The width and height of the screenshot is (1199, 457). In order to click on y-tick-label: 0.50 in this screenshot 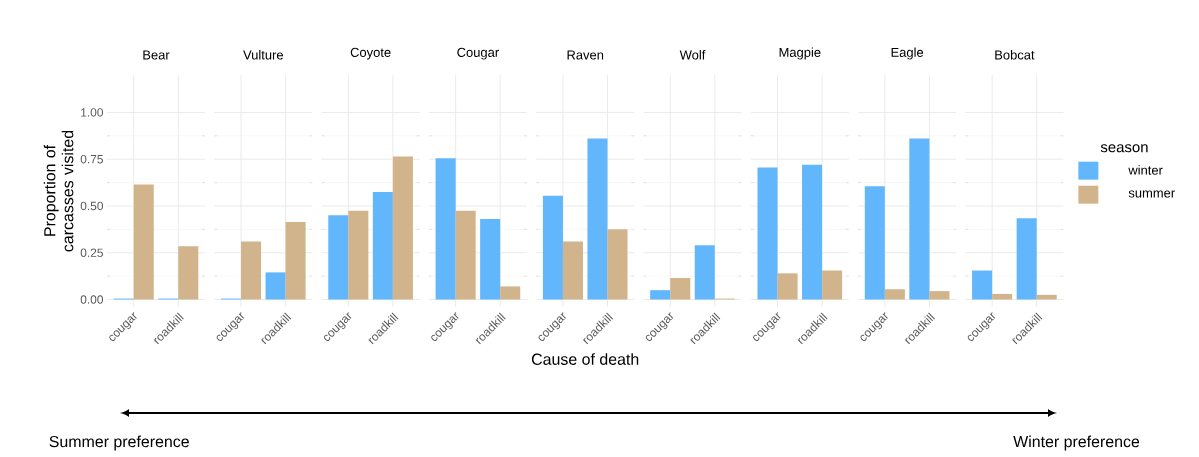, I will do `click(92, 206)`.